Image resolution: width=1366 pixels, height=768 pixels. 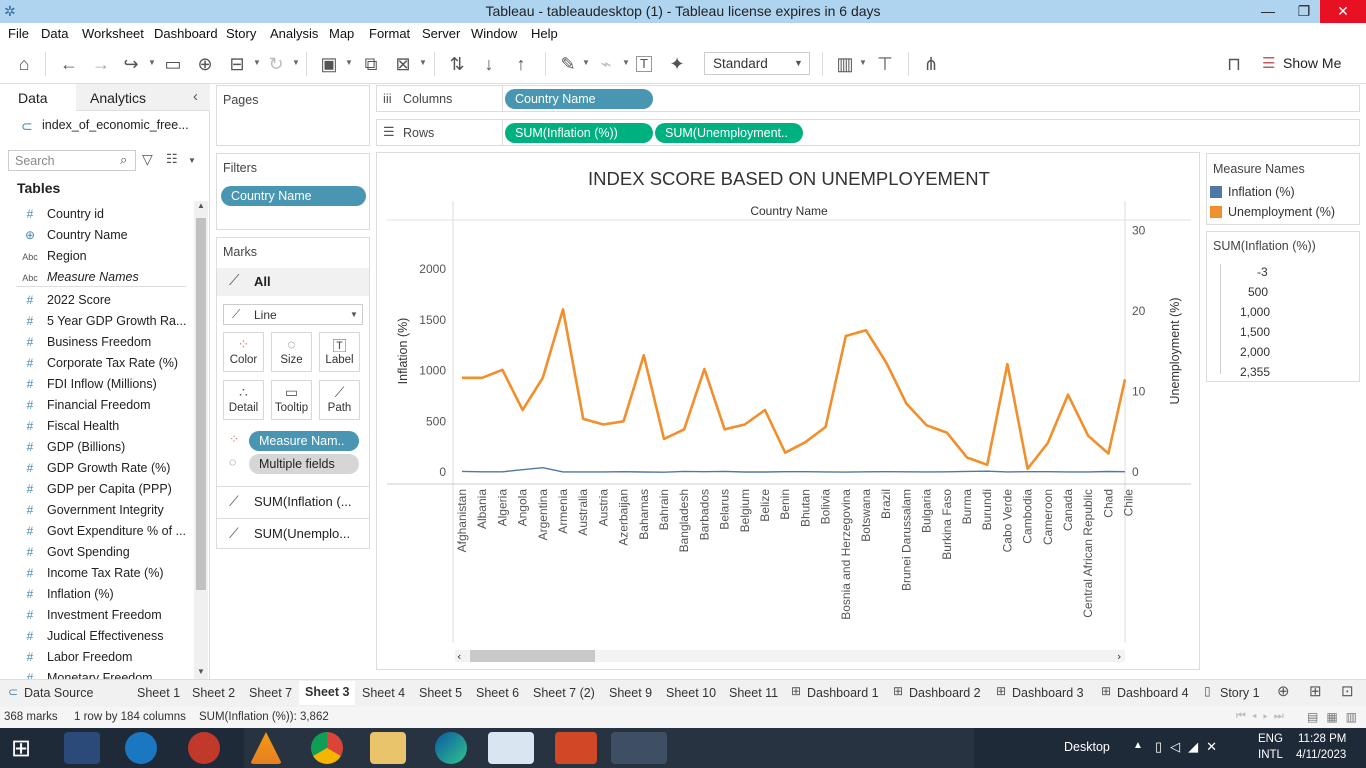 What do you see at coordinates (95, 406) in the screenshot?
I see `field-financial-freedom: # Financial Freedom` at bounding box center [95, 406].